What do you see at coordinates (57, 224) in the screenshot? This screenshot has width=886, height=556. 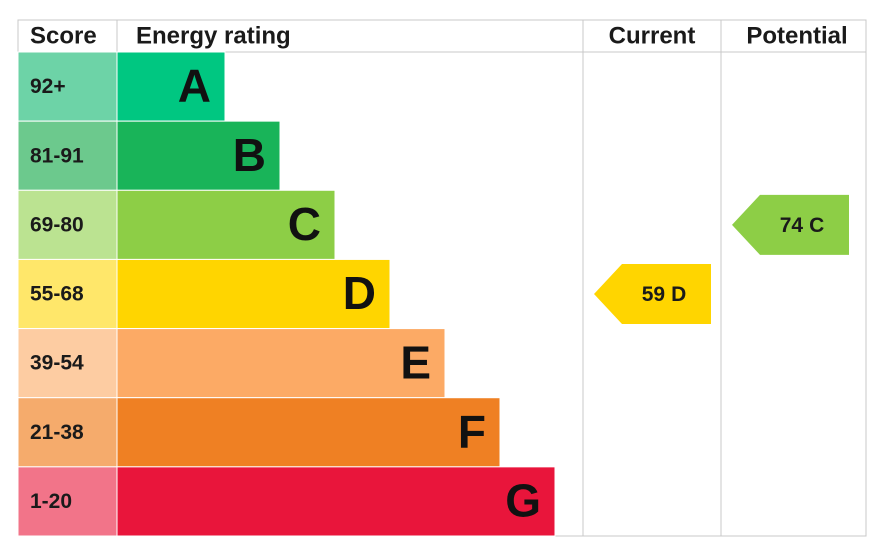 I see `score-range: 69-80` at bounding box center [57, 224].